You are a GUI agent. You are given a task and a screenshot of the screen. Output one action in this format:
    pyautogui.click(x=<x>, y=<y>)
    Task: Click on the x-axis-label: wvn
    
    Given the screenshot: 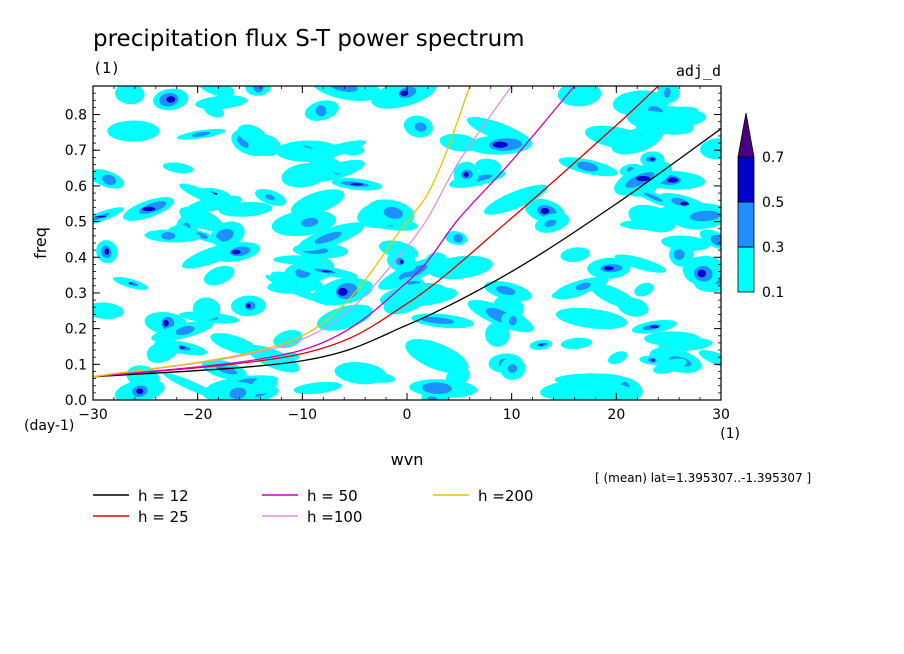 What is the action you would take?
    pyautogui.click(x=407, y=459)
    